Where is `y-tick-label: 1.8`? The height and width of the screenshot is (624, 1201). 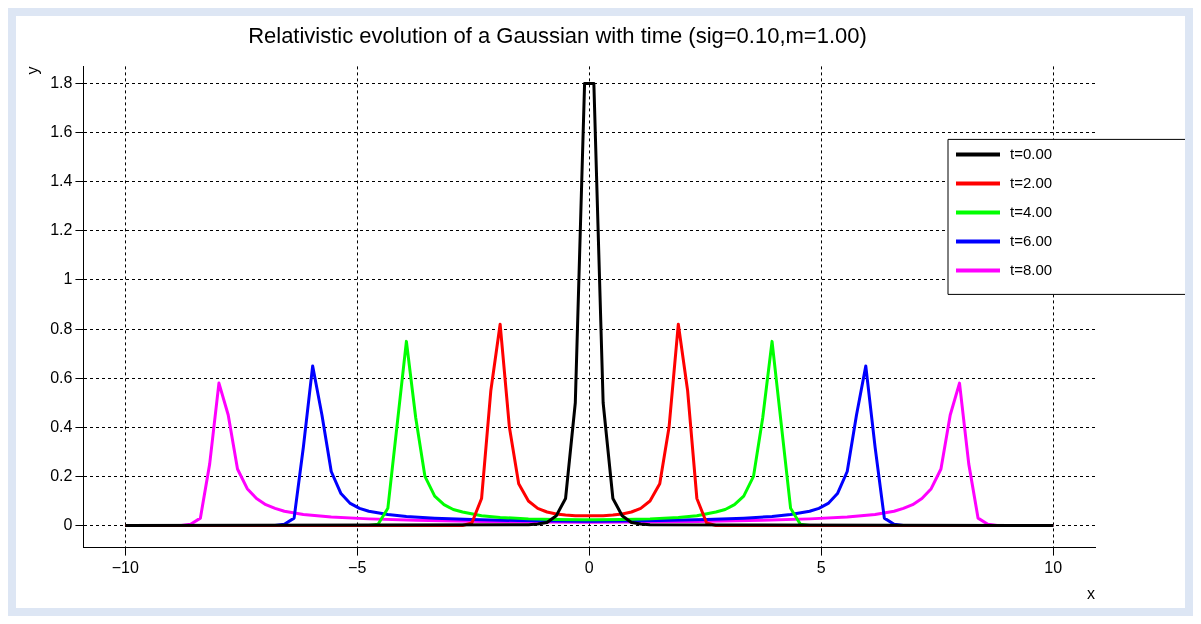 y-tick-label: 1.8 is located at coordinates (61, 82).